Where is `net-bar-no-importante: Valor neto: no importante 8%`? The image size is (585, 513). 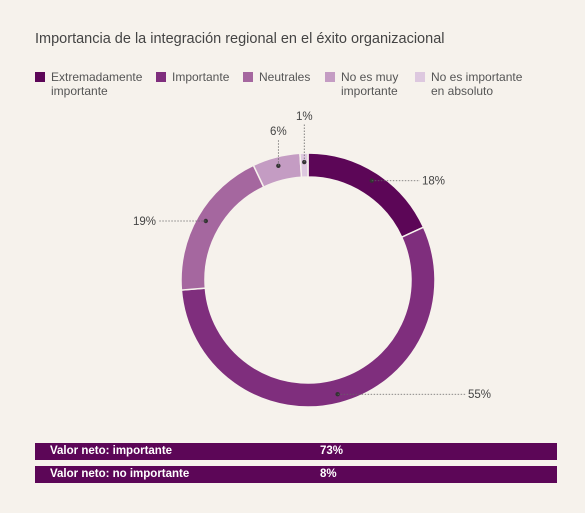 net-bar-no-importante: Valor neto: no importante 8% is located at coordinates (296, 474).